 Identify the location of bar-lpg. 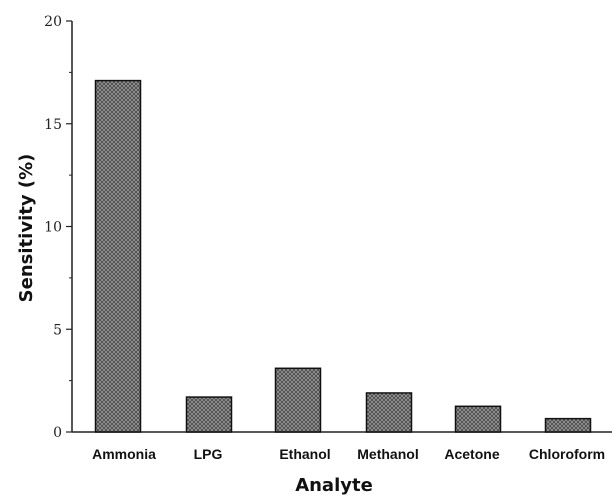
(209, 414).